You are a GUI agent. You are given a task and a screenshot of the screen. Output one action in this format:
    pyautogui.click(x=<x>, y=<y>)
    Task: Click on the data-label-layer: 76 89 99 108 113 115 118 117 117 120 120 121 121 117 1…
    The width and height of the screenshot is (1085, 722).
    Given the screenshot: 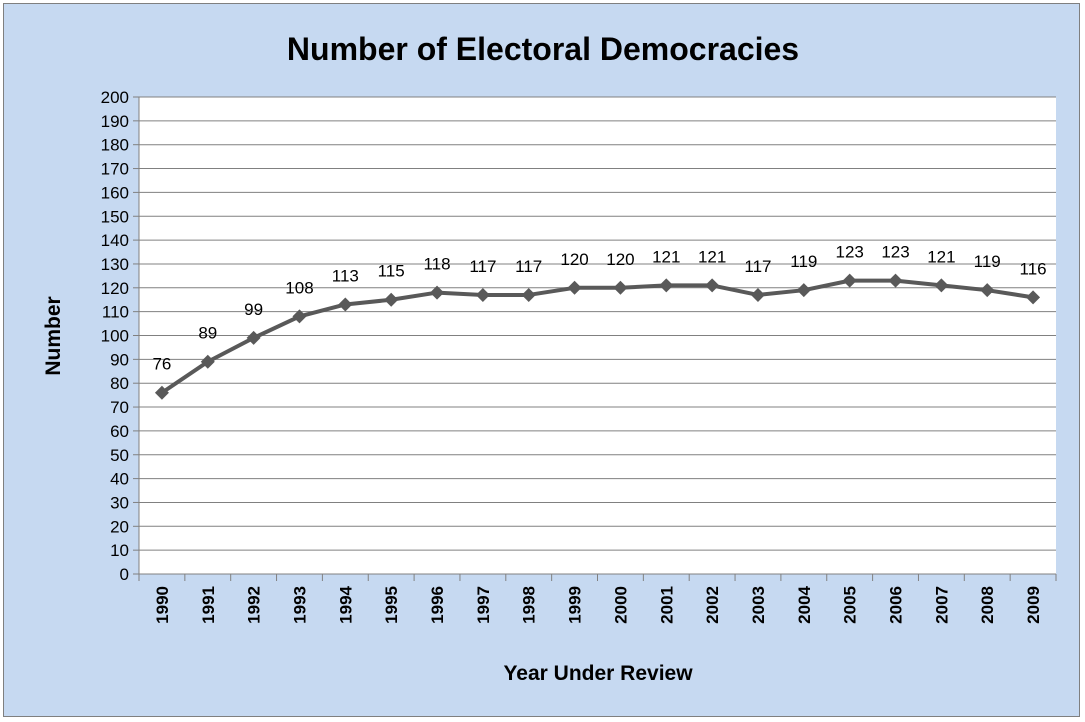 What is the action you would take?
    pyautogui.click(x=599, y=308)
    